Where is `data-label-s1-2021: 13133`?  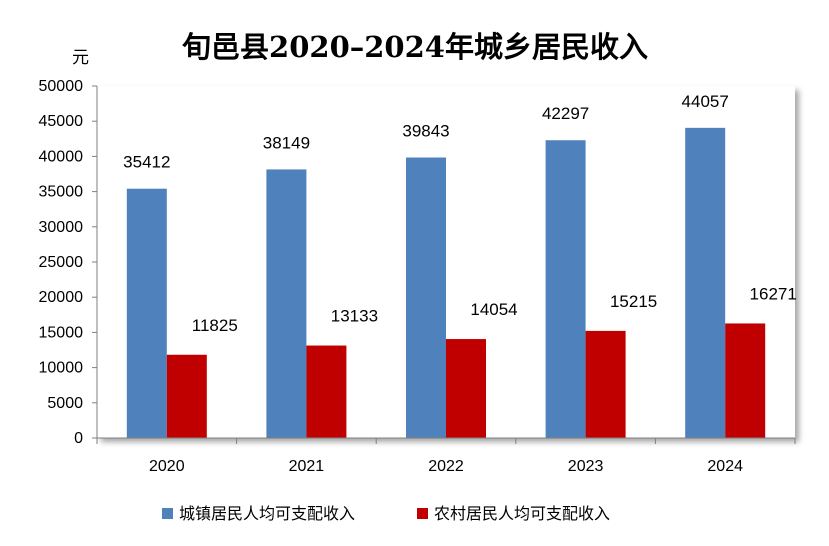
data-label-s1-2021: 13133 is located at coordinates (354, 316).